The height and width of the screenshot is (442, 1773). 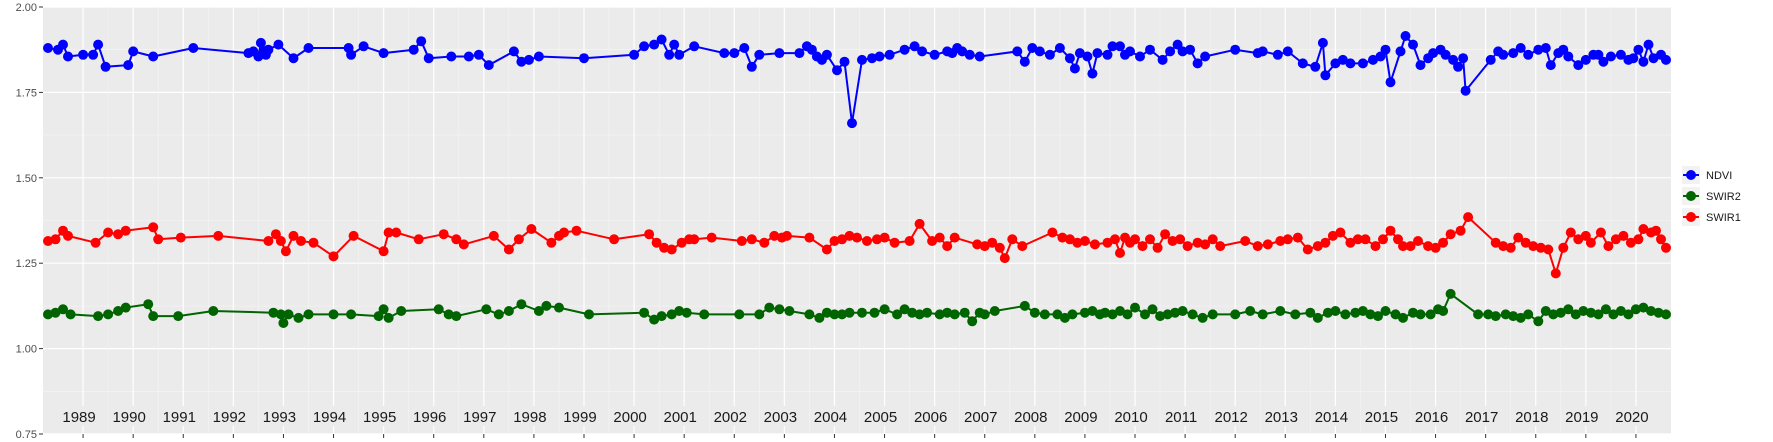 What do you see at coordinates (1631, 417) in the screenshot?
I see `x-tick-label: 2020` at bounding box center [1631, 417].